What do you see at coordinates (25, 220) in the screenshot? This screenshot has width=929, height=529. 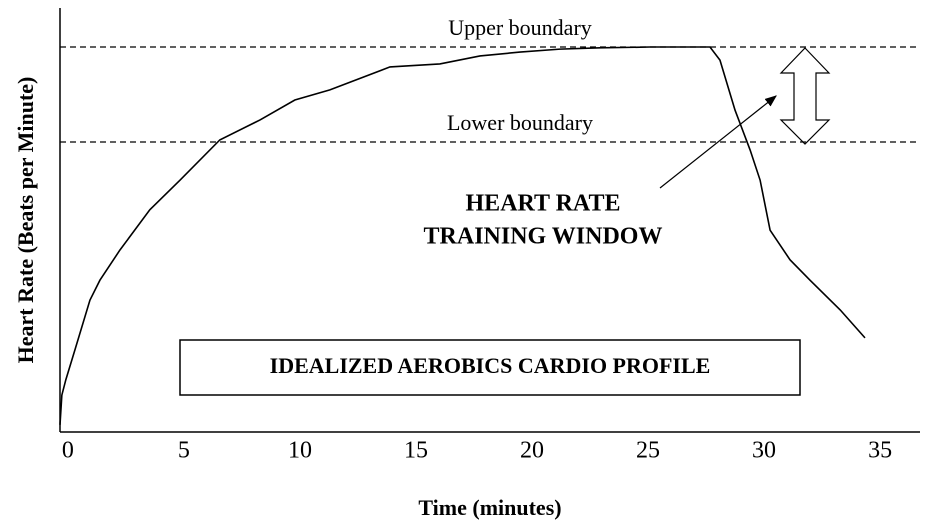 I see `y-axis-label: Heart Rate (Beats per Minute)` at bounding box center [25, 220].